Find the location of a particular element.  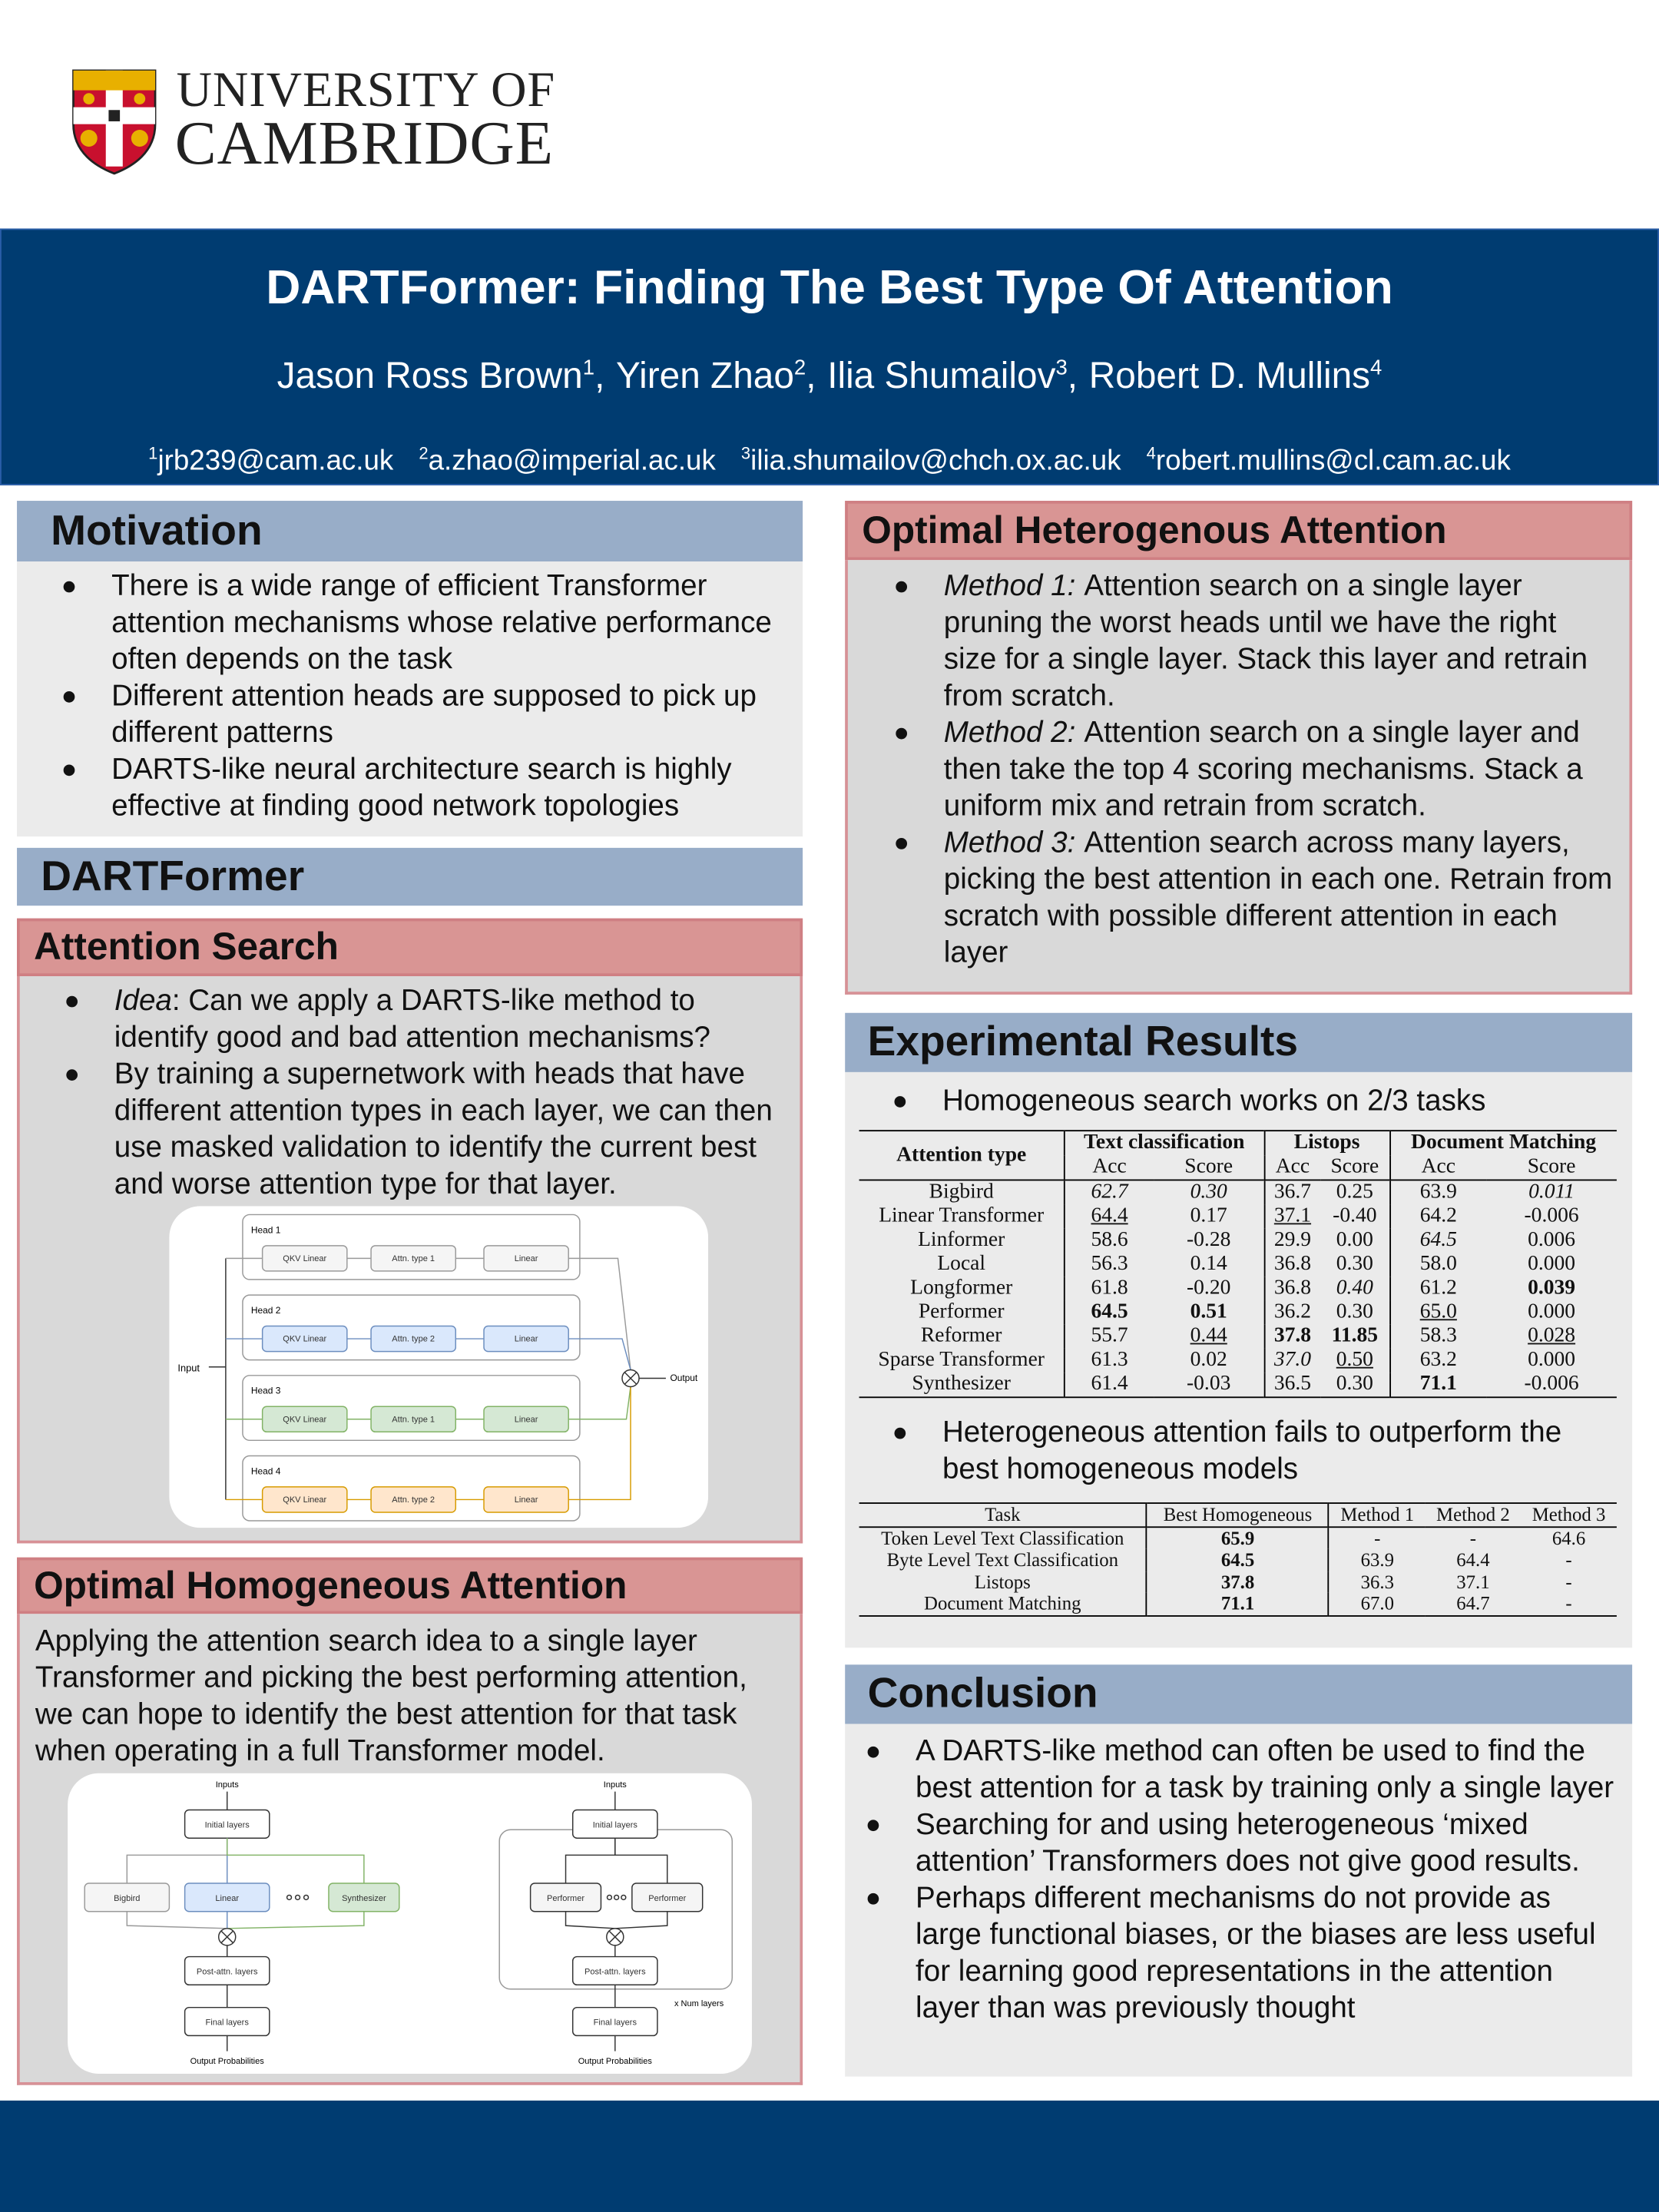

table-cell: 61.3 is located at coordinates (1108, 1360).